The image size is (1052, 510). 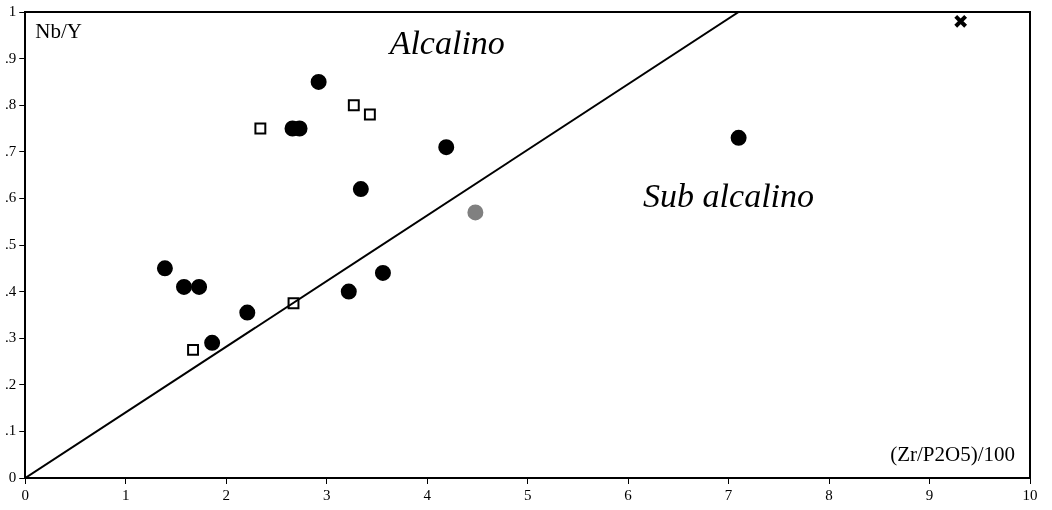 What do you see at coordinates (11, 104) in the screenshot?
I see `y-tick-label: .8` at bounding box center [11, 104].